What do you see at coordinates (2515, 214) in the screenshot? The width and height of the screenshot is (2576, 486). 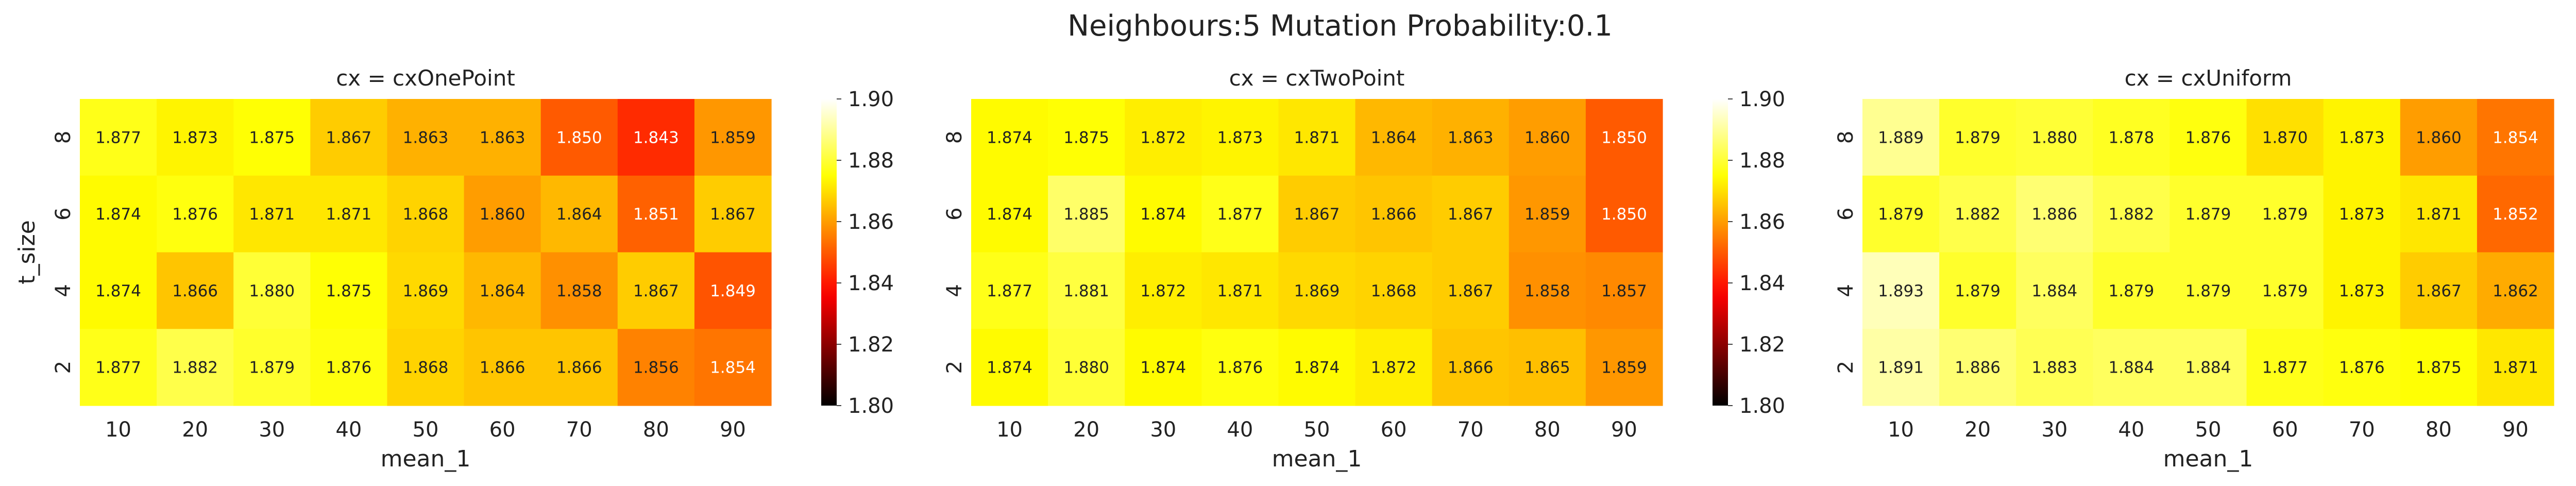 I see `cell-value-label: 1.852` at bounding box center [2515, 214].